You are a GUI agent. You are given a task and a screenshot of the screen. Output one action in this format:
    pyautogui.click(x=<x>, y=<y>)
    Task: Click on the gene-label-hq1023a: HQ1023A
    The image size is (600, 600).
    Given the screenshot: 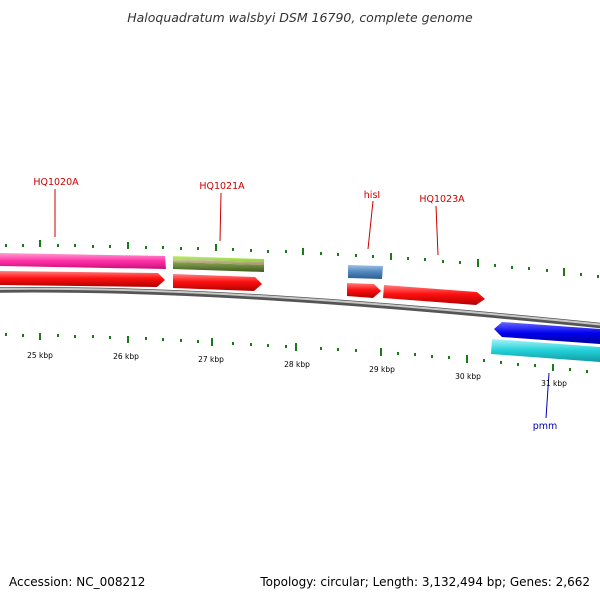 What is the action you would take?
    pyautogui.click(x=442, y=199)
    